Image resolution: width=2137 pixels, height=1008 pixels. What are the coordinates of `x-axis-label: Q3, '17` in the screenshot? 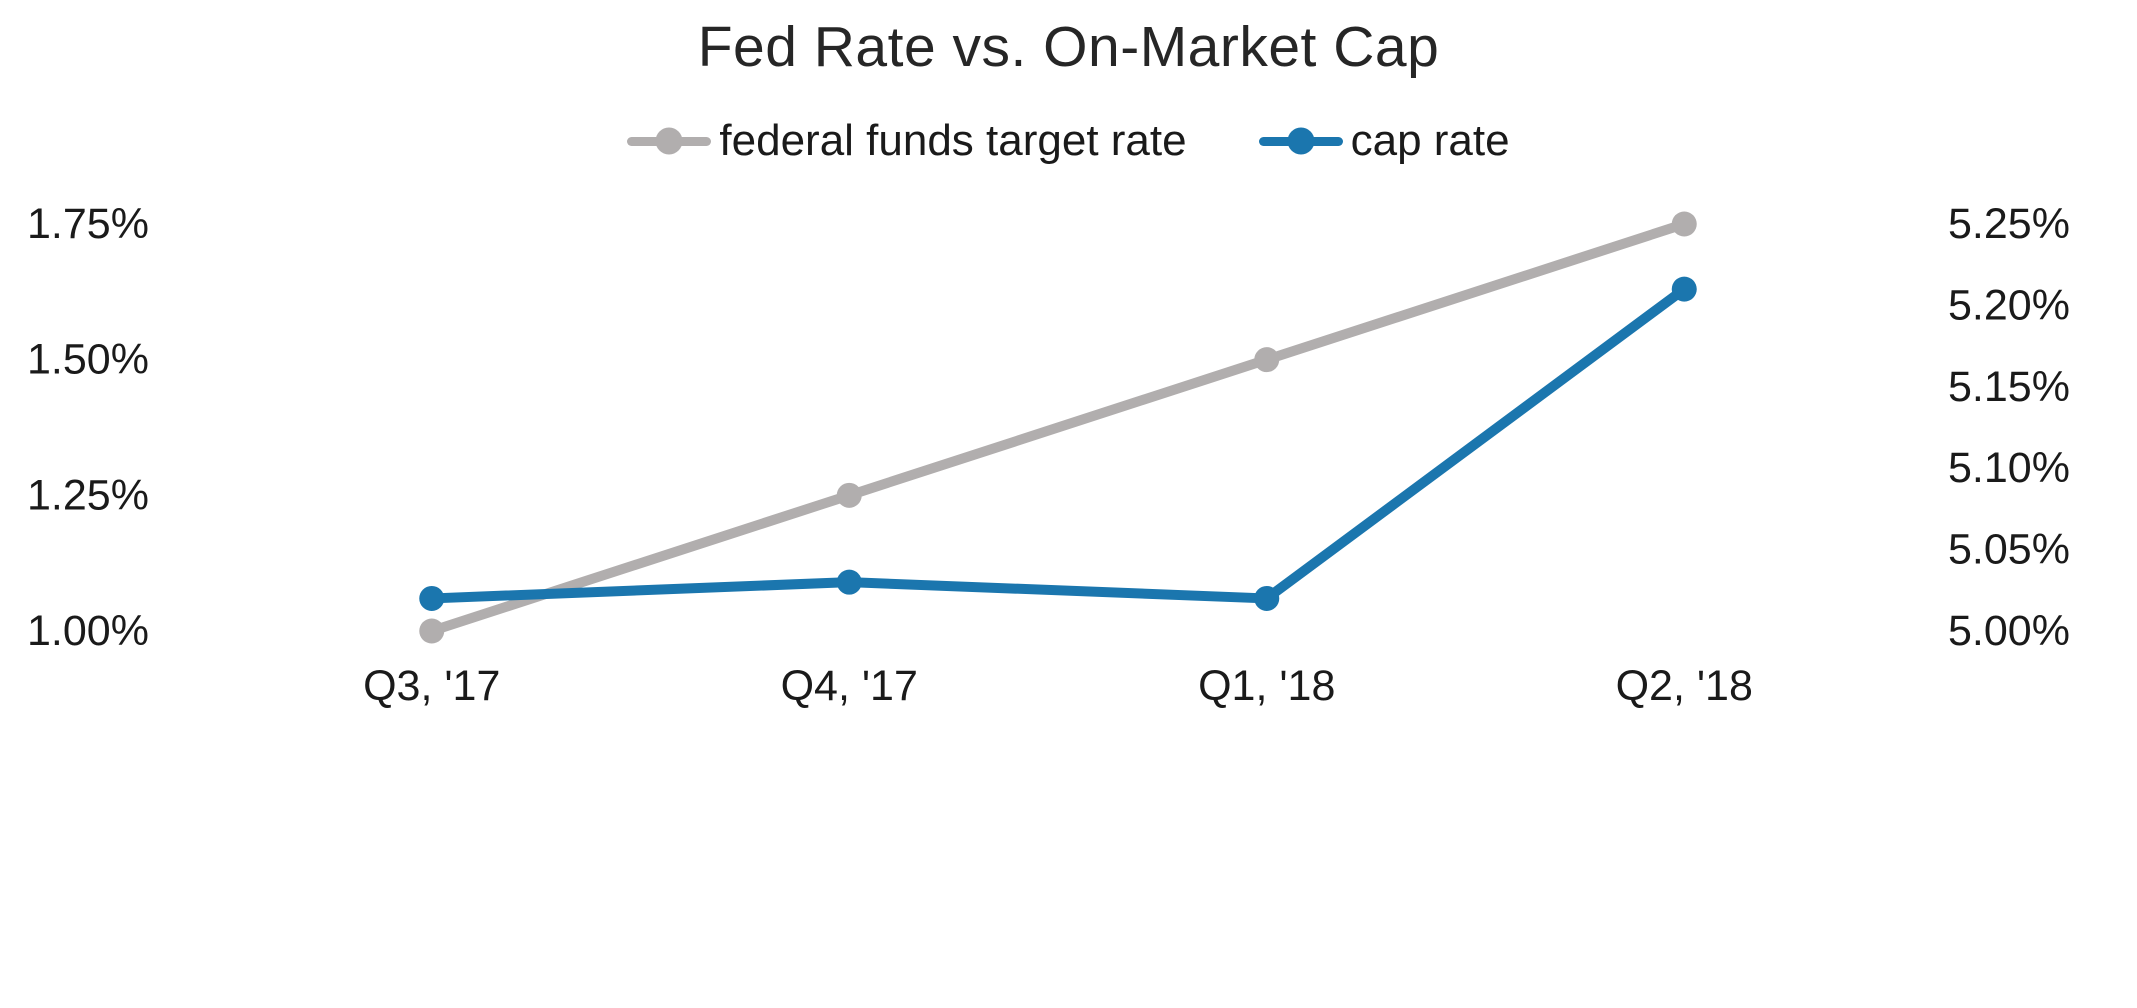 It's located at (431, 686).